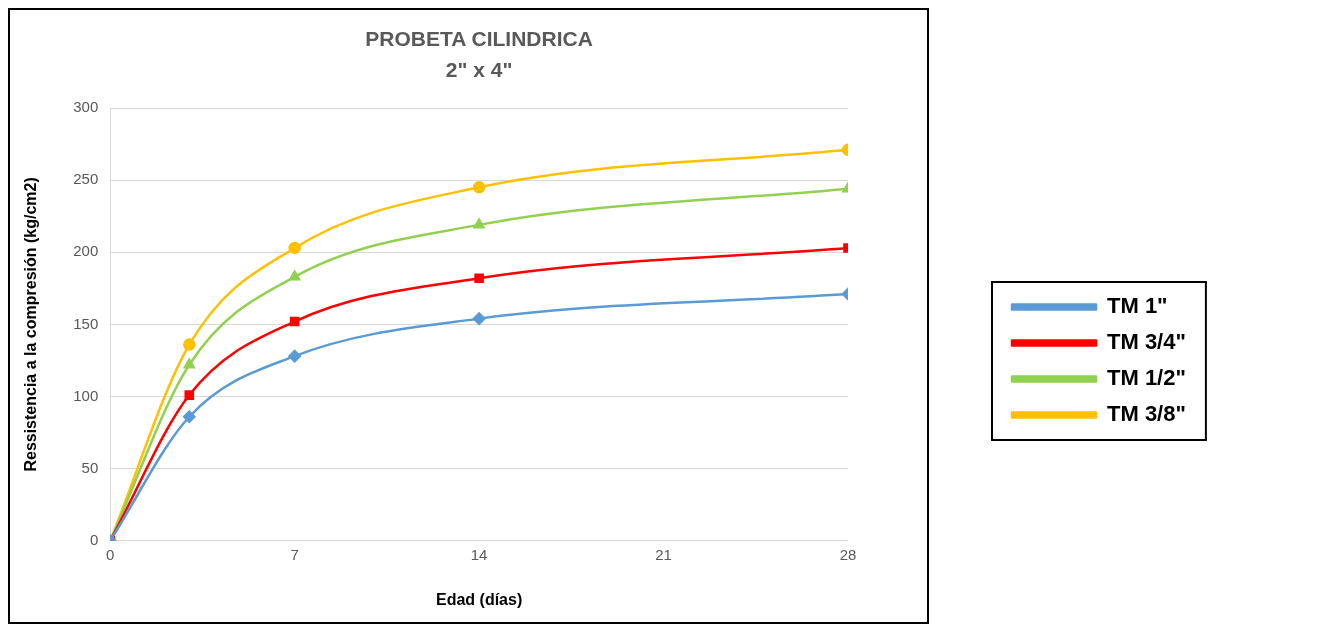 This screenshot has width=1331, height=632. Describe the element at coordinates (848, 554) in the screenshot. I see `x-tick-label: 28` at that location.